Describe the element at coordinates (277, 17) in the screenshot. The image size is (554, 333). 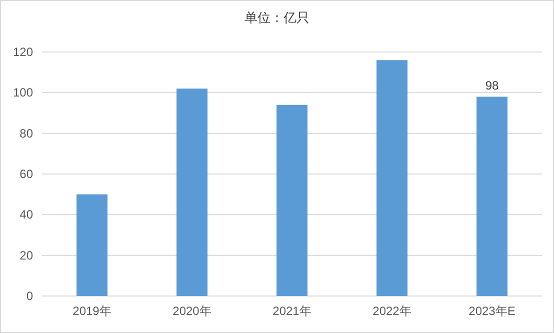
I see `chart-title: 单位：亿只` at that location.